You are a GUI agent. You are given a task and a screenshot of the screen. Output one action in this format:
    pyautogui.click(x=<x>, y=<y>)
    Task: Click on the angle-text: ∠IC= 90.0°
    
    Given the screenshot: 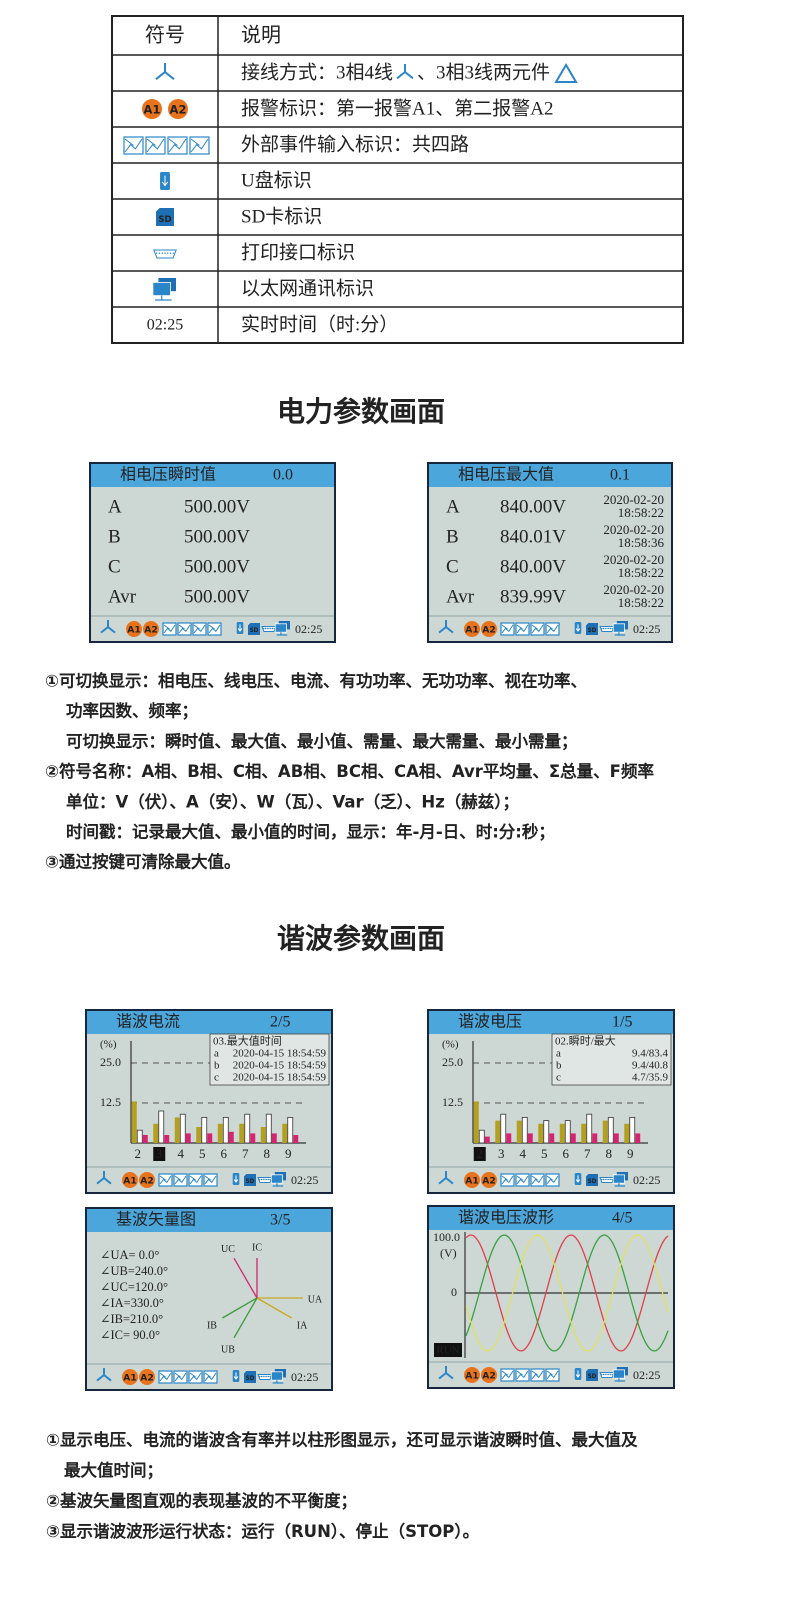 What is the action you would take?
    pyautogui.click(x=130, y=1335)
    